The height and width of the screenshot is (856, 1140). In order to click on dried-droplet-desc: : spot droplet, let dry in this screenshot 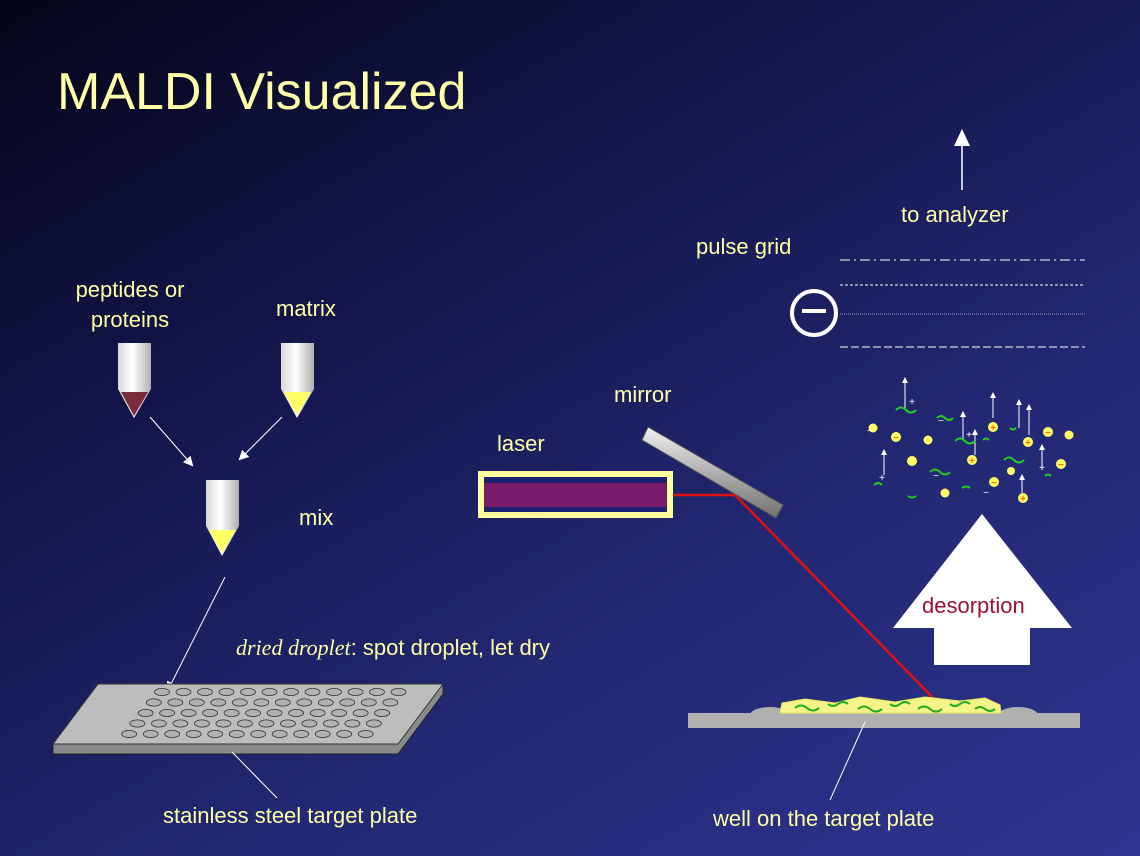, I will do `click(450, 647)`.